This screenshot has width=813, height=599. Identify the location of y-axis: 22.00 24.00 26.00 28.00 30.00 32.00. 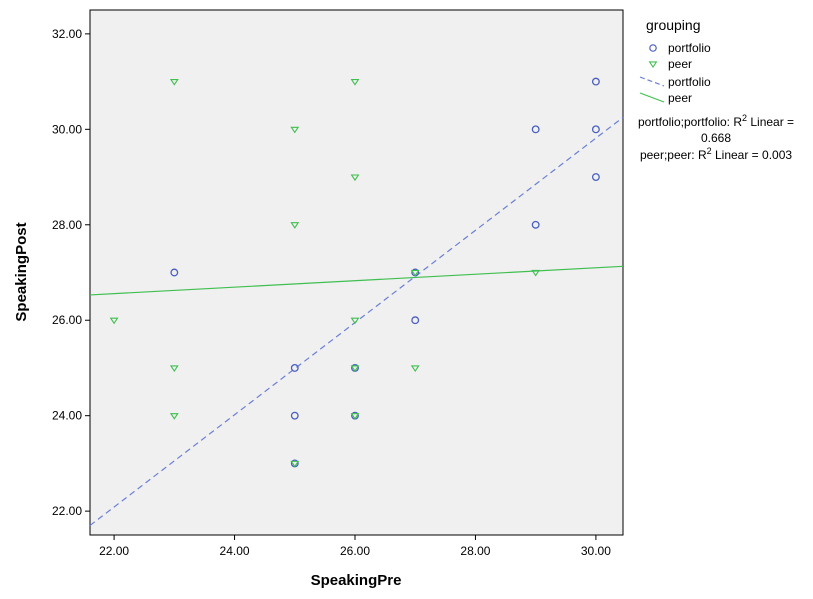
(71, 272).